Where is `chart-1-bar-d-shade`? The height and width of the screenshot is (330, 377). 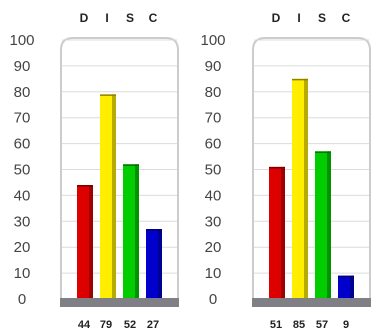 chart-1-bar-d-shade is located at coordinates (91, 242).